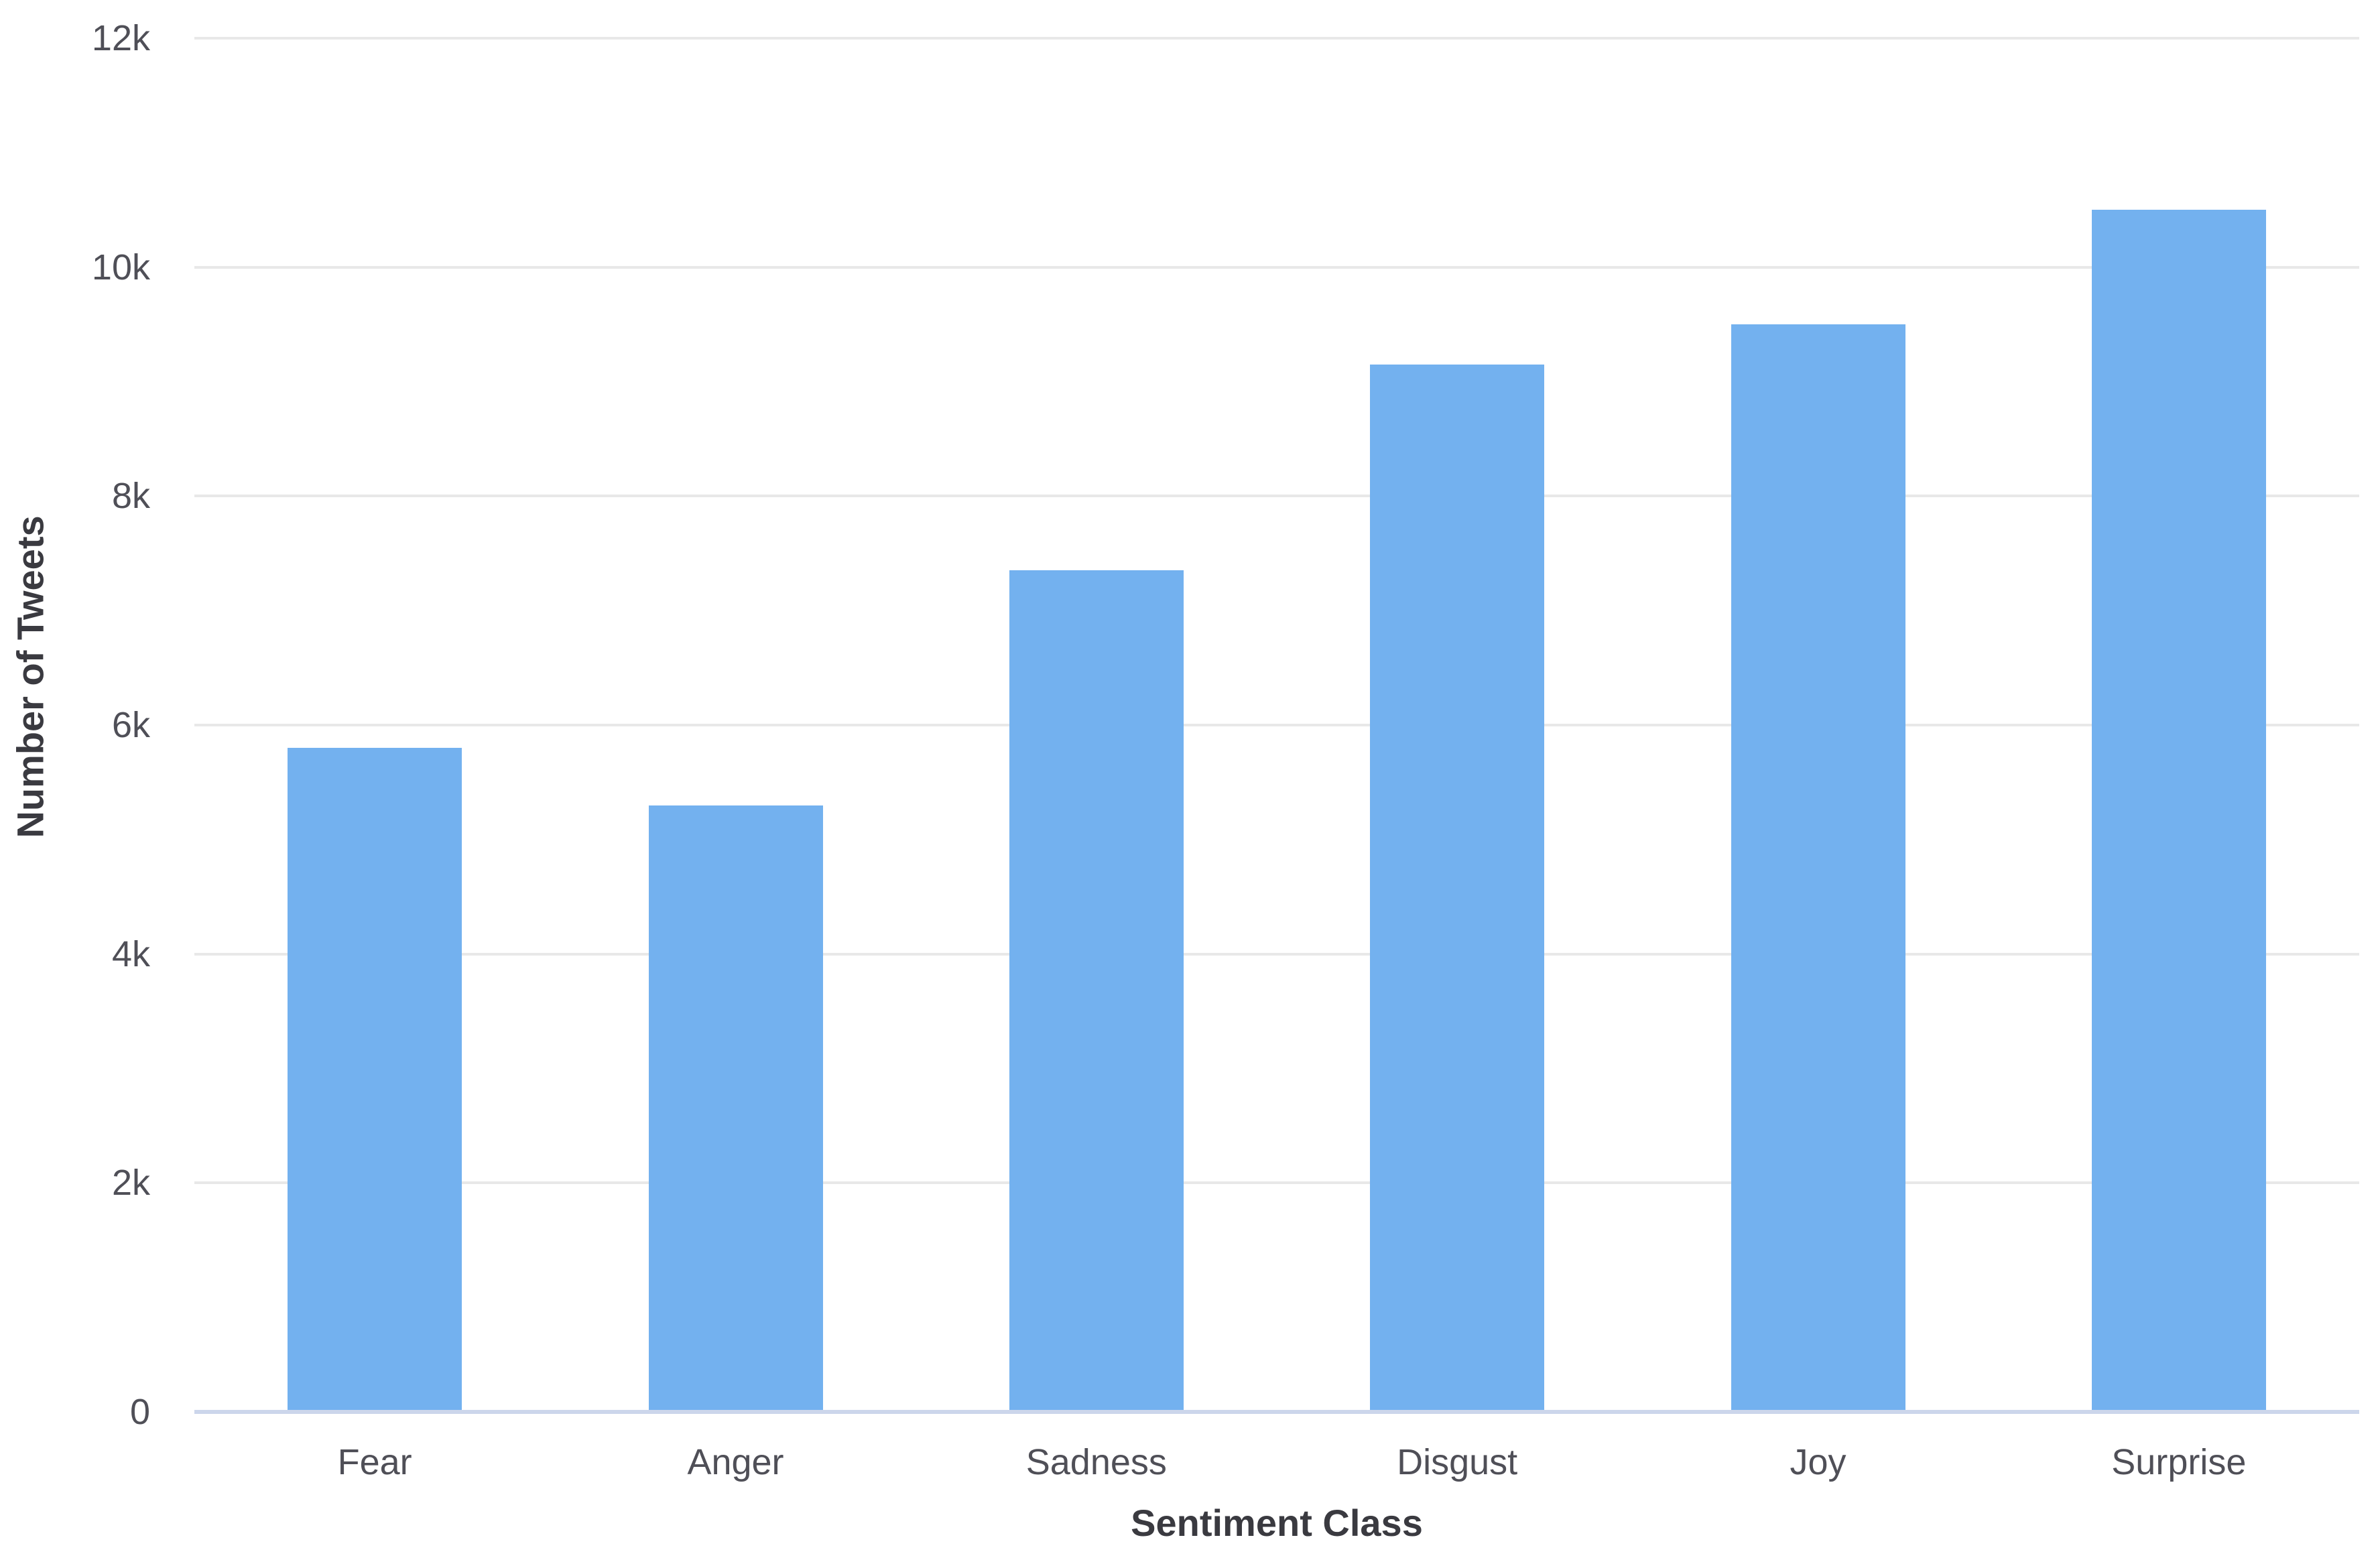 This screenshot has height=1558, width=2380. I want to click on x-axis-line, so click(1276, 1412).